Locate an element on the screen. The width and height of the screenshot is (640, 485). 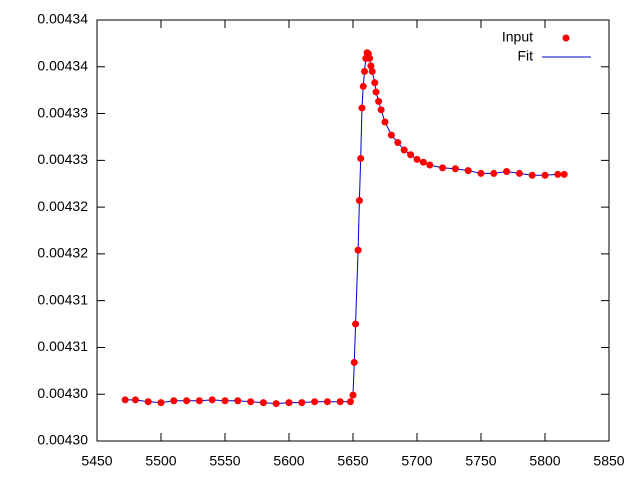
x-tick-label: 5450 is located at coordinates (96, 461).